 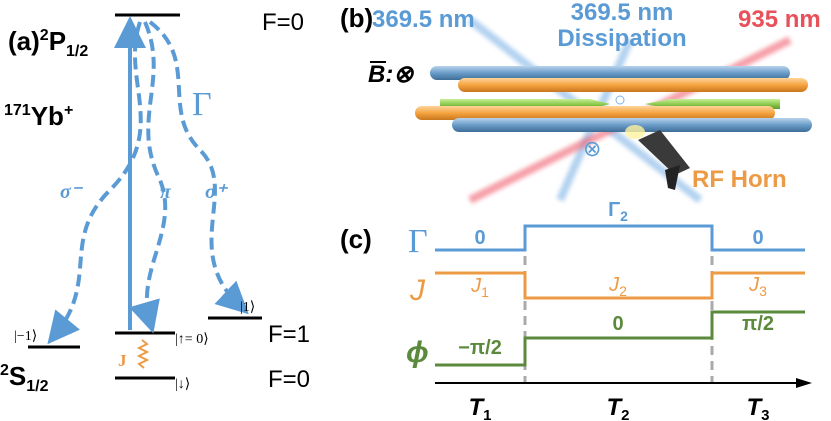 What do you see at coordinates (417, 290) in the screenshot?
I see `row-symbol: J` at bounding box center [417, 290].